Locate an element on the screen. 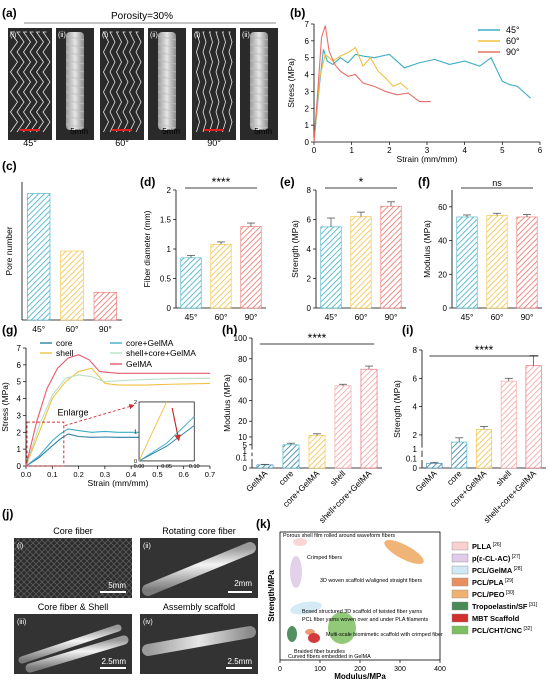 The height and width of the screenshot is (680, 554). legend-label: 60° is located at coordinates (513, 41).